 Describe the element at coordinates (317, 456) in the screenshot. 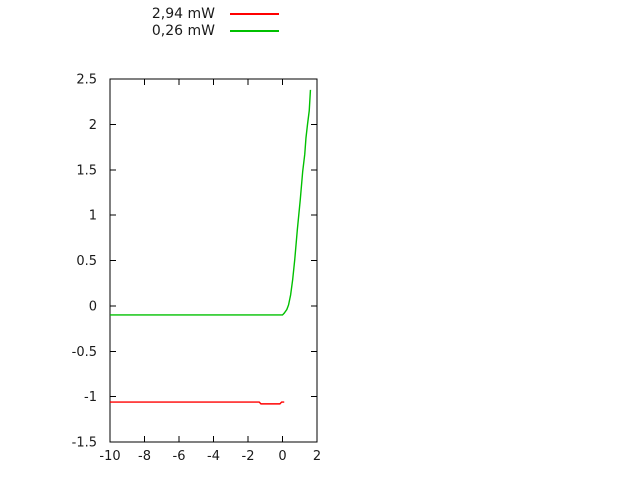

I see `x-tick-label: 2` at that location.